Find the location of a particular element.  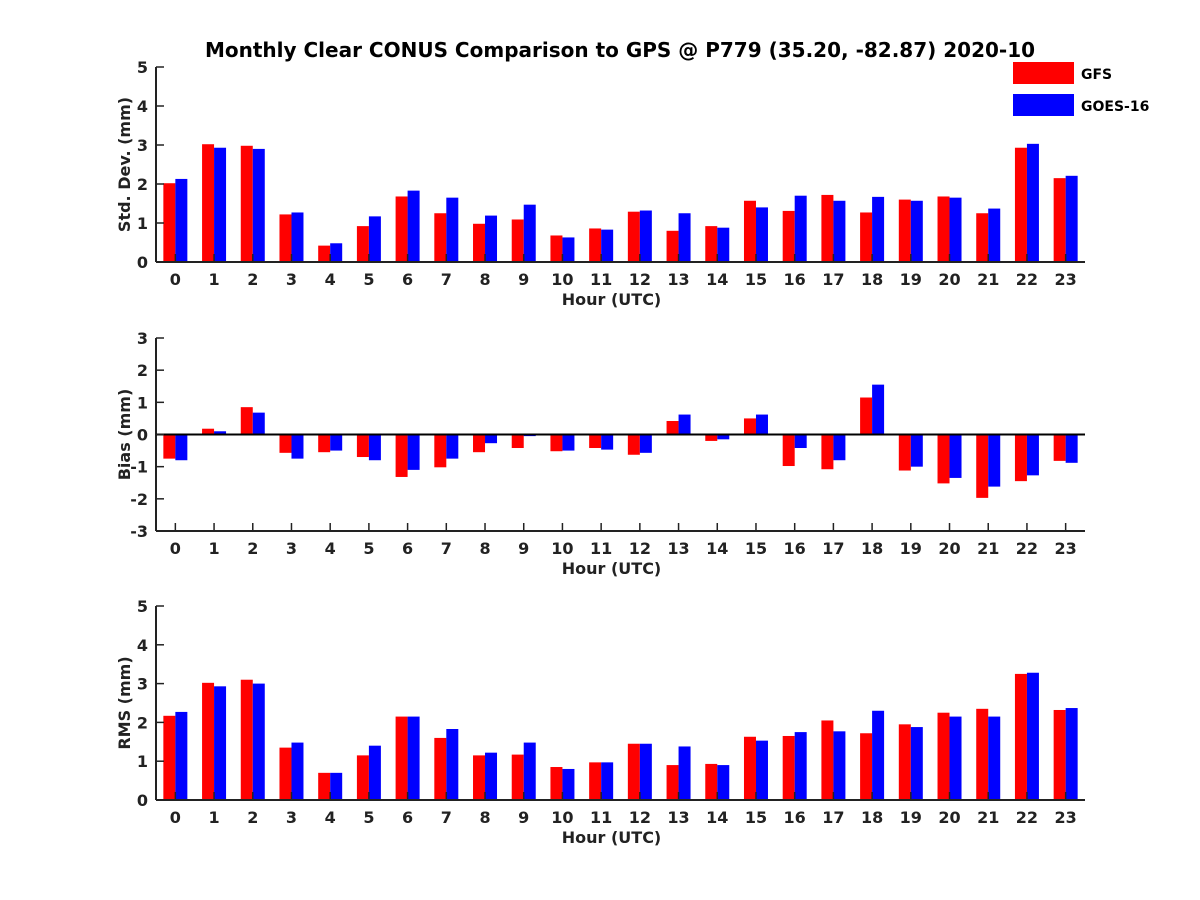

x-tick-label: 9 is located at coordinates (523, 548).